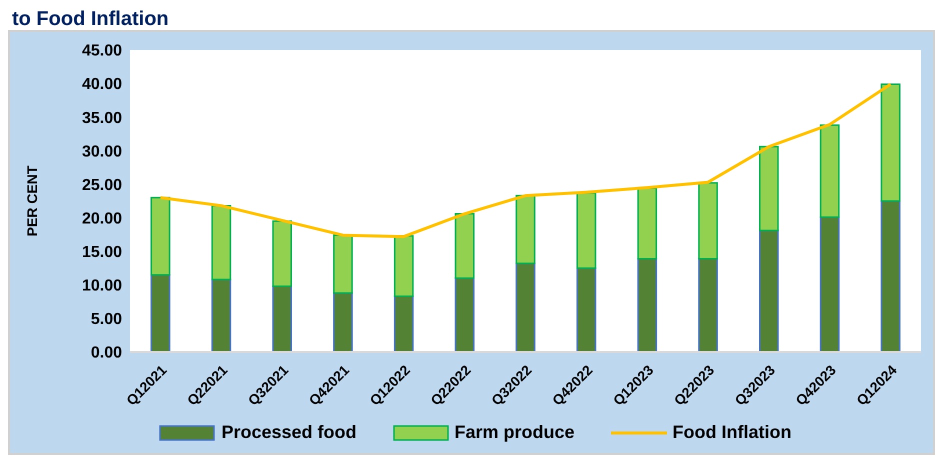  I want to click on legend-label: Processed food, so click(289, 432).